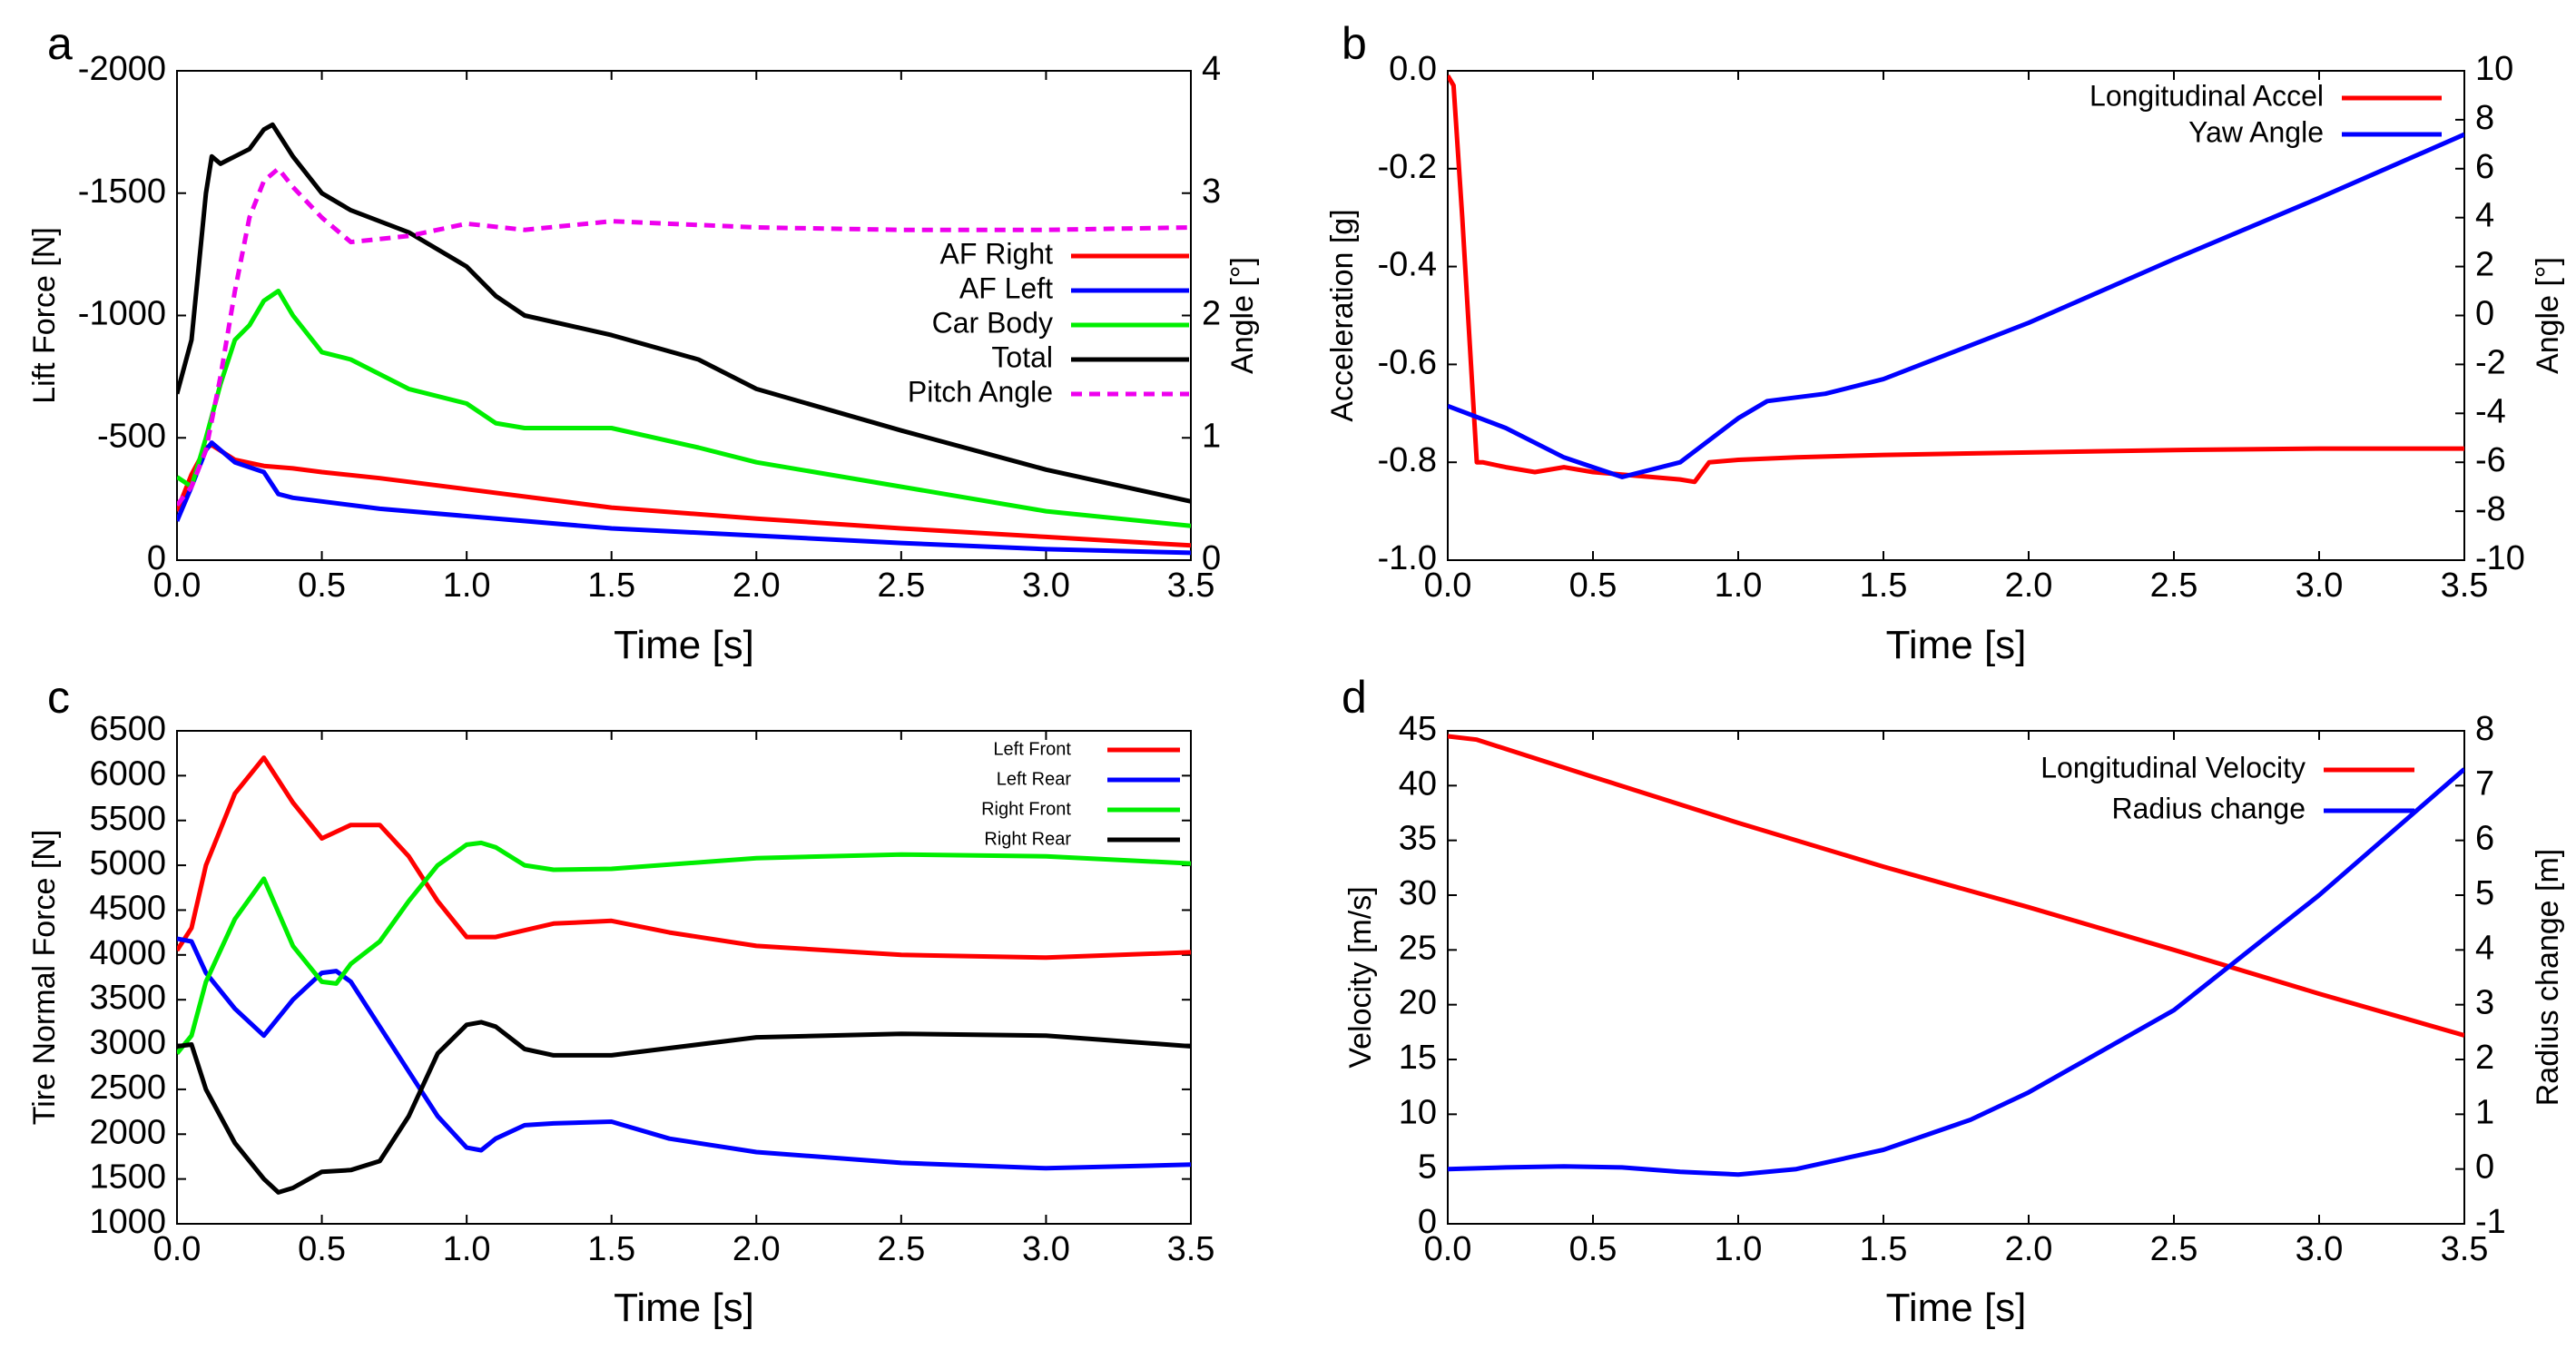  I want to click on panel-letter: c, so click(58, 697).